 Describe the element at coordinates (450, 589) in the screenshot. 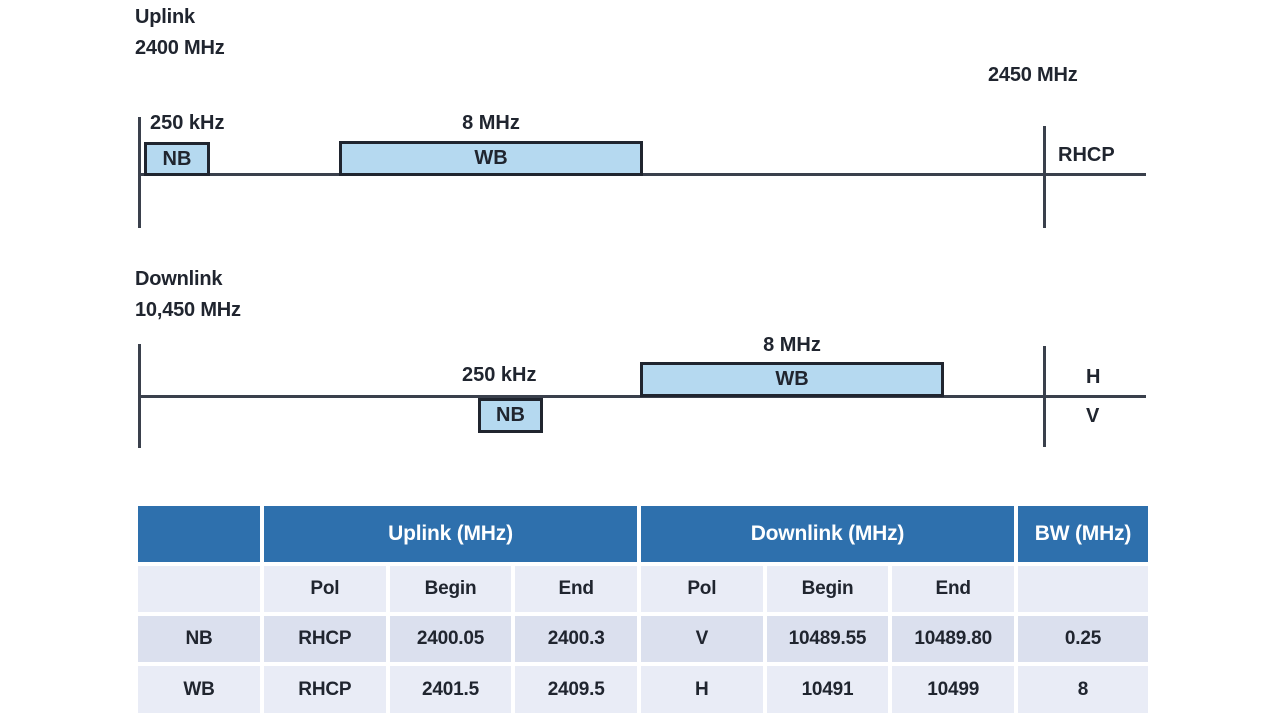

I see `table-uplink-begin-header: Begin` at that location.